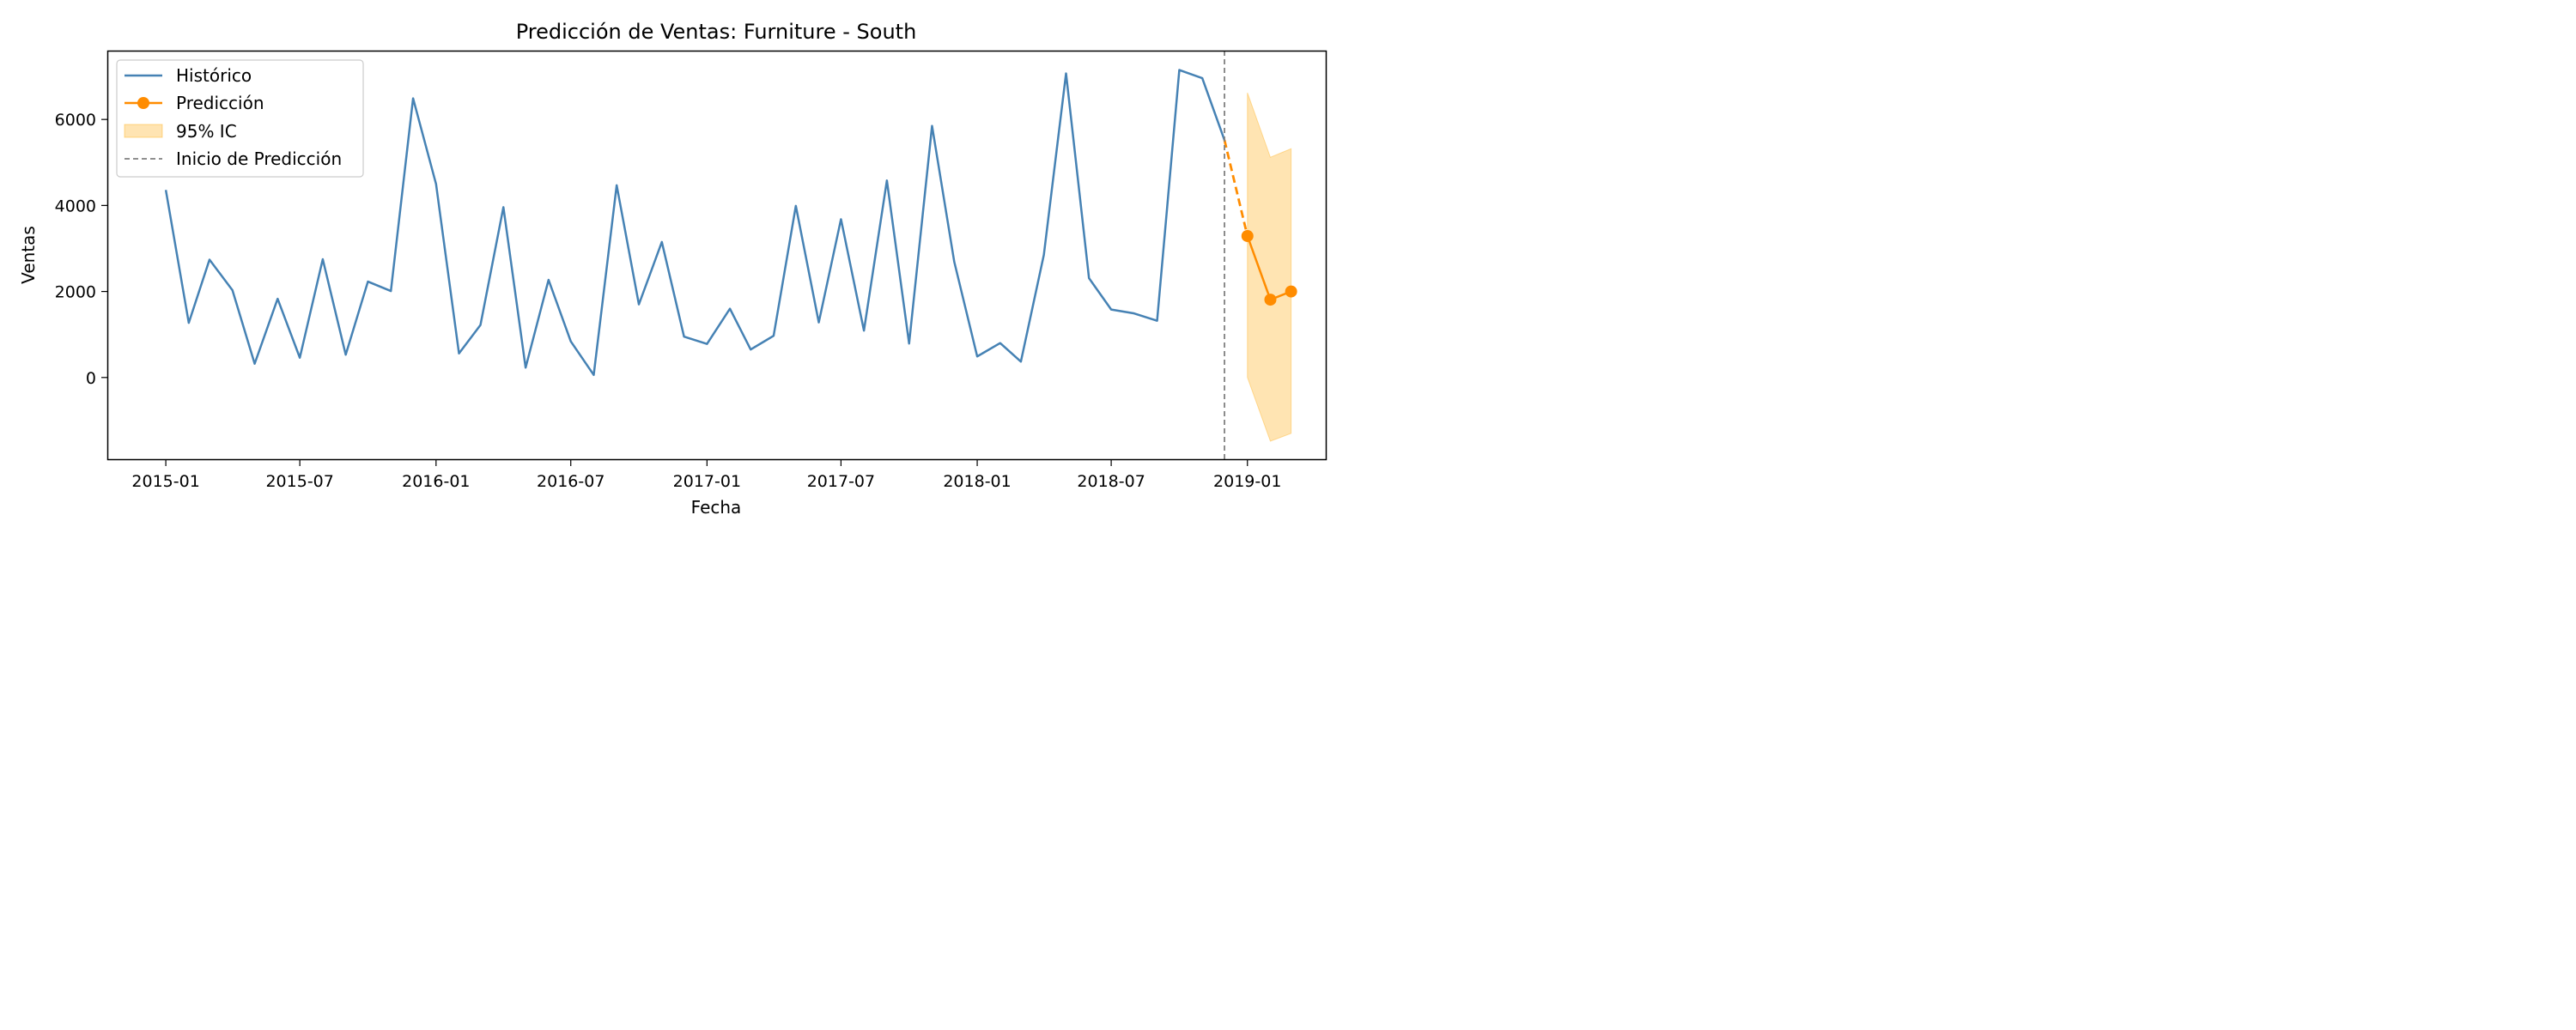  What do you see at coordinates (75, 292) in the screenshot?
I see `y-tick-label: 2000` at bounding box center [75, 292].